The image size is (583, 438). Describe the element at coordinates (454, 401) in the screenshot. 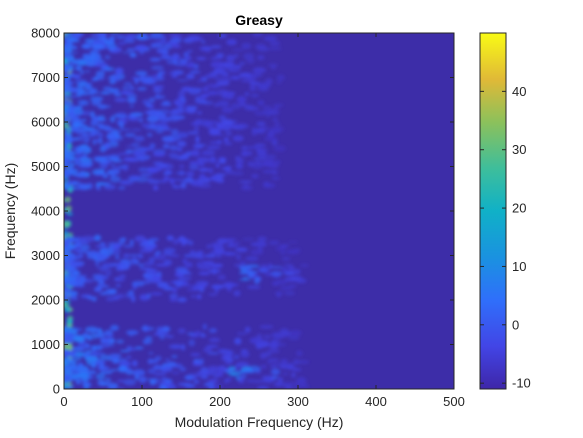

I see `x-tick-label: 500` at that location.